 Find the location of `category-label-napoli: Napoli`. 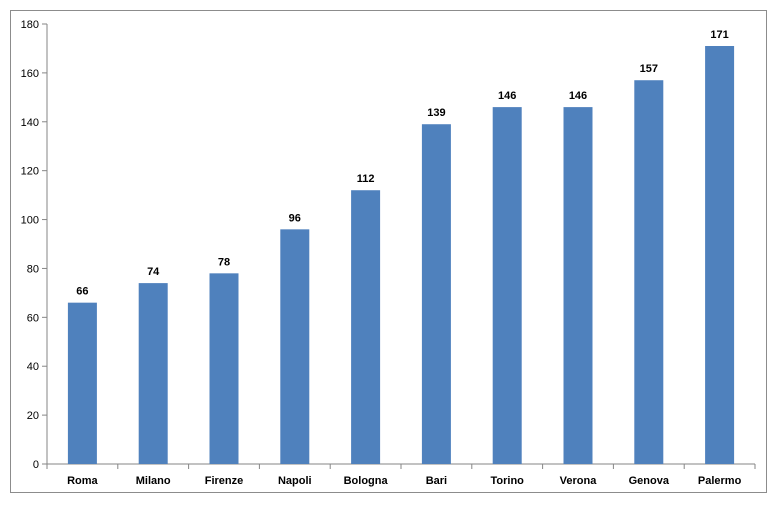

category-label-napoli: Napoli is located at coordinates (295, 481).